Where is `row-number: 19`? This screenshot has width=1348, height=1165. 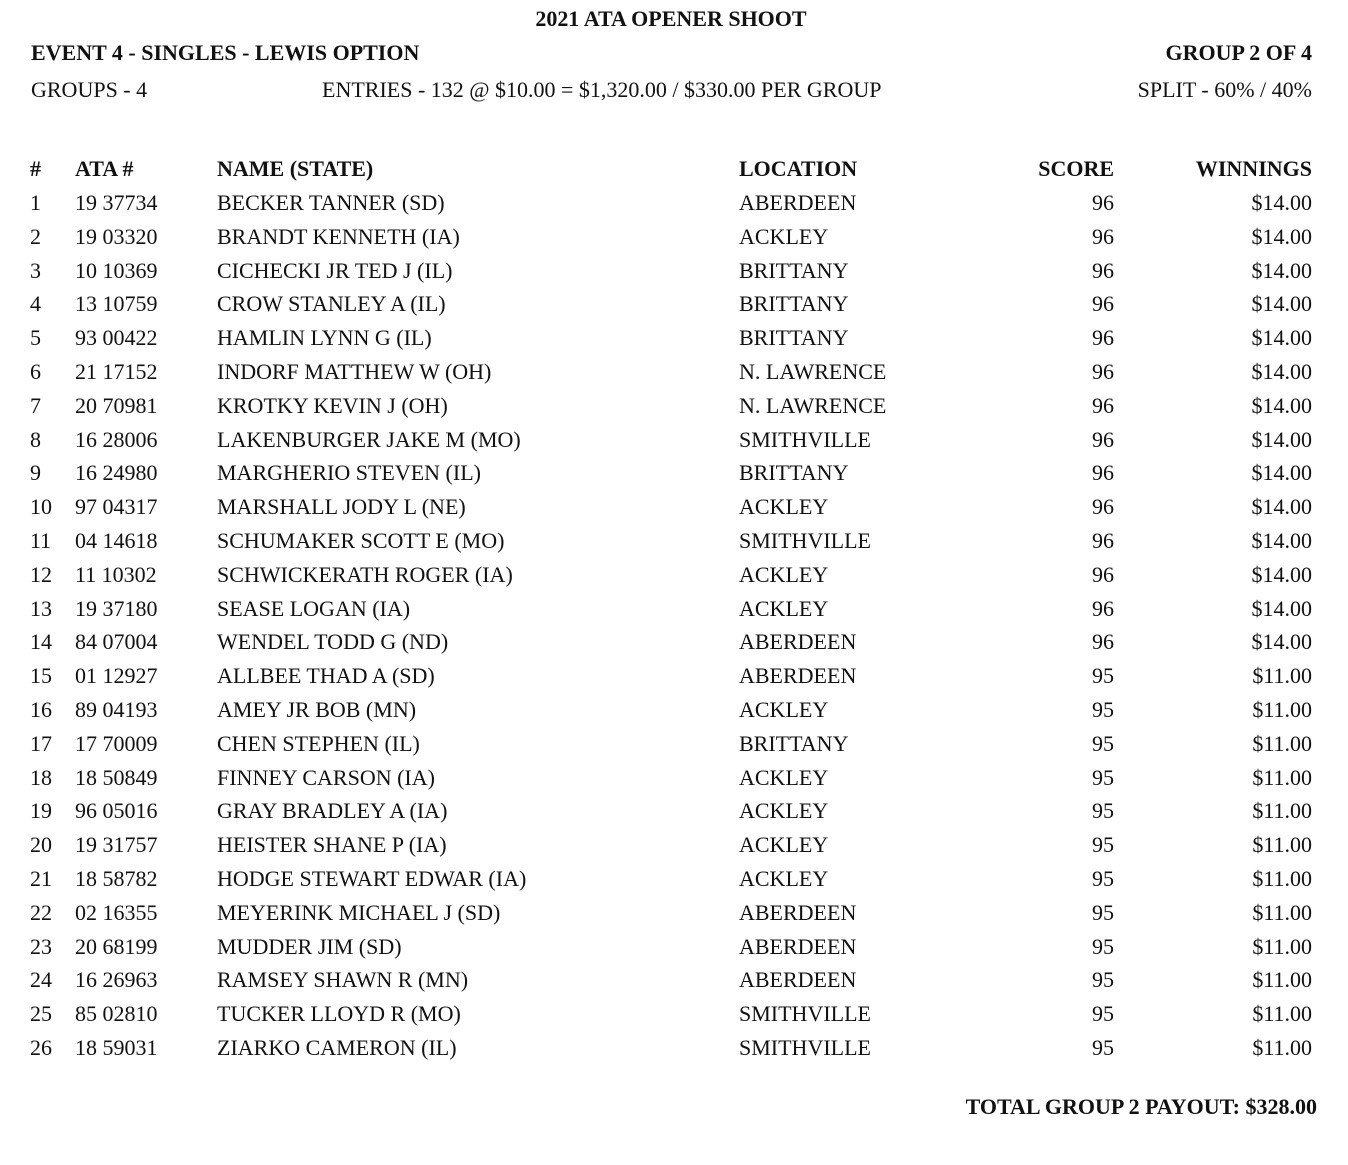 row-number: 19 is located at coordinates (41, 811).